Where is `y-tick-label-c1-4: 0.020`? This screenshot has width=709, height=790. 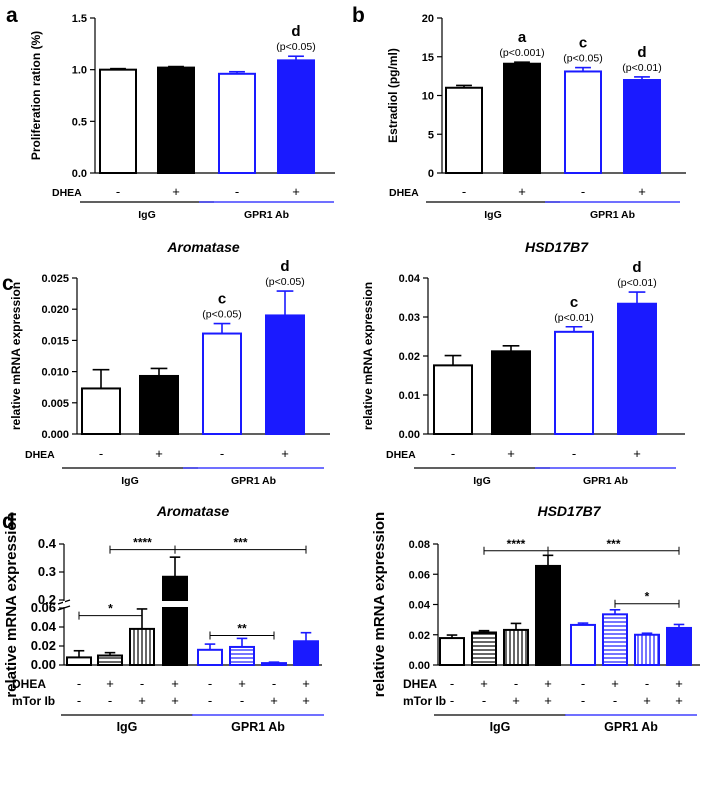
y-tick-label-c1-4: 0.020 is located at coordinates (55, 310).